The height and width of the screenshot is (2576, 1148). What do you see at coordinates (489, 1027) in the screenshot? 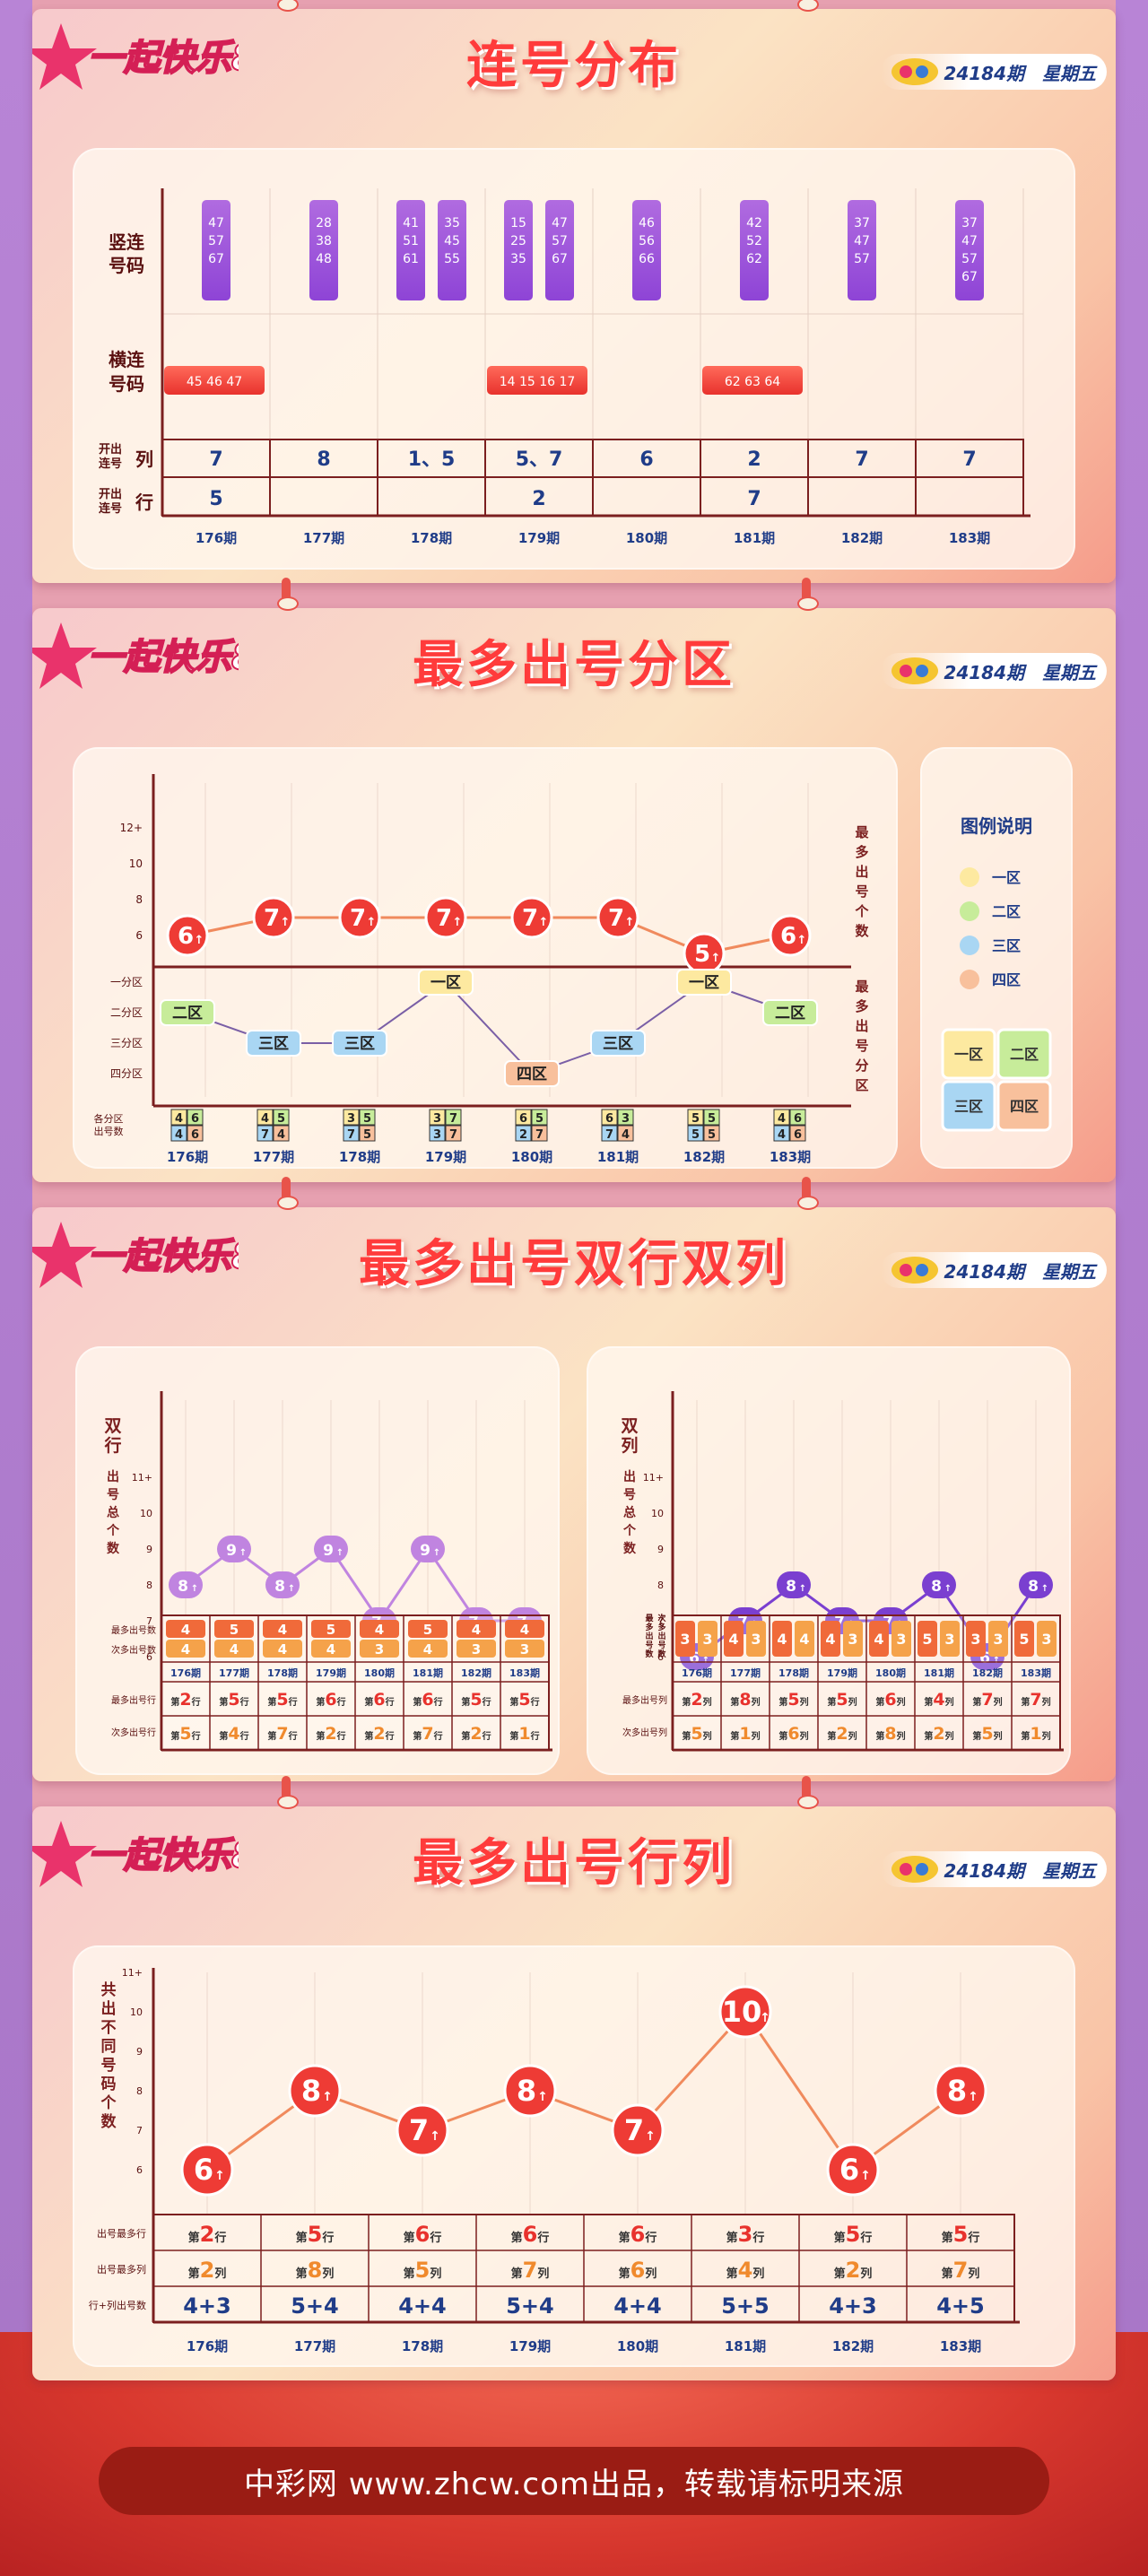
I see `zone-line` at bounding box center [489, 1027].